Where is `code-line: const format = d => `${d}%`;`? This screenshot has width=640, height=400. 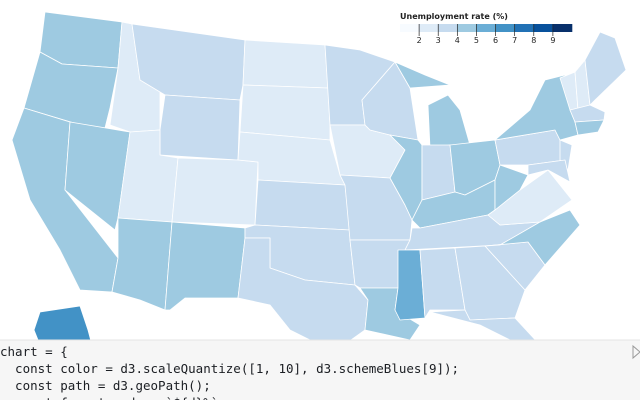
code-line: const format = d => `${d}%`; is located at coordinates (113, 397).